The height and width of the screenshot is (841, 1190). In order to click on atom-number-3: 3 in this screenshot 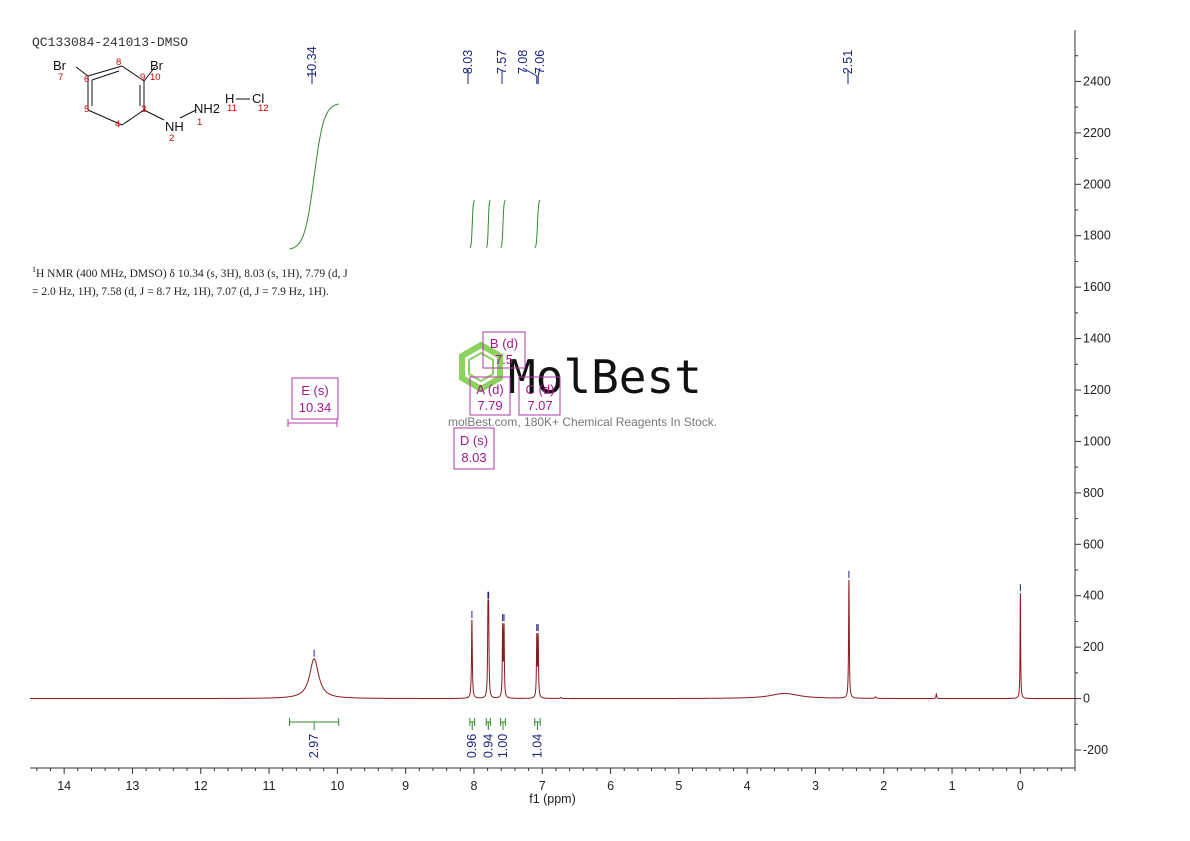, I will do `click(143, 109)`.